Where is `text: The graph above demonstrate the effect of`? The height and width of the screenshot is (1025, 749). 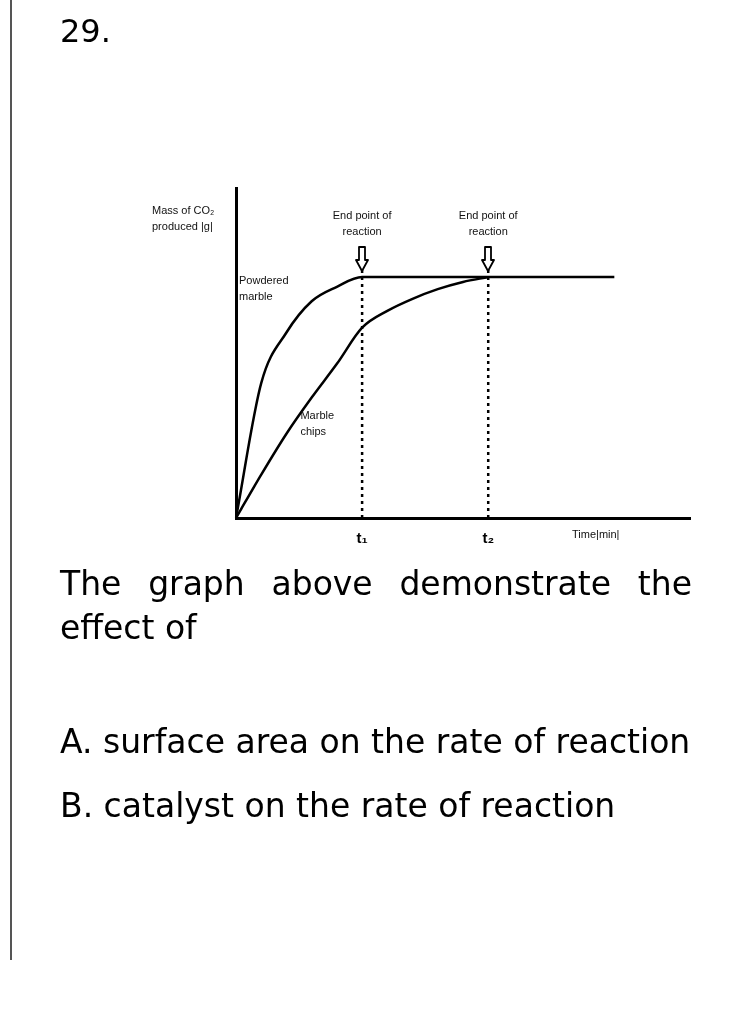
text: The graph above demonstrate the effect of is located at coordinates (376, 606).